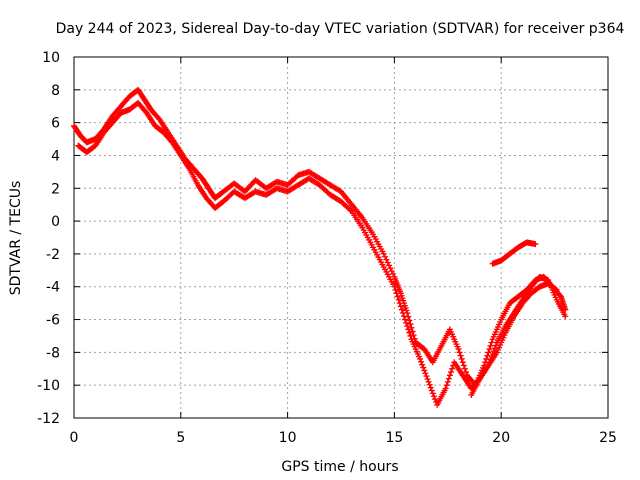 Image resolution: width=640 pixels, height=480 pixels. I want to click on y-tick-label: 8, so click(55, 91).